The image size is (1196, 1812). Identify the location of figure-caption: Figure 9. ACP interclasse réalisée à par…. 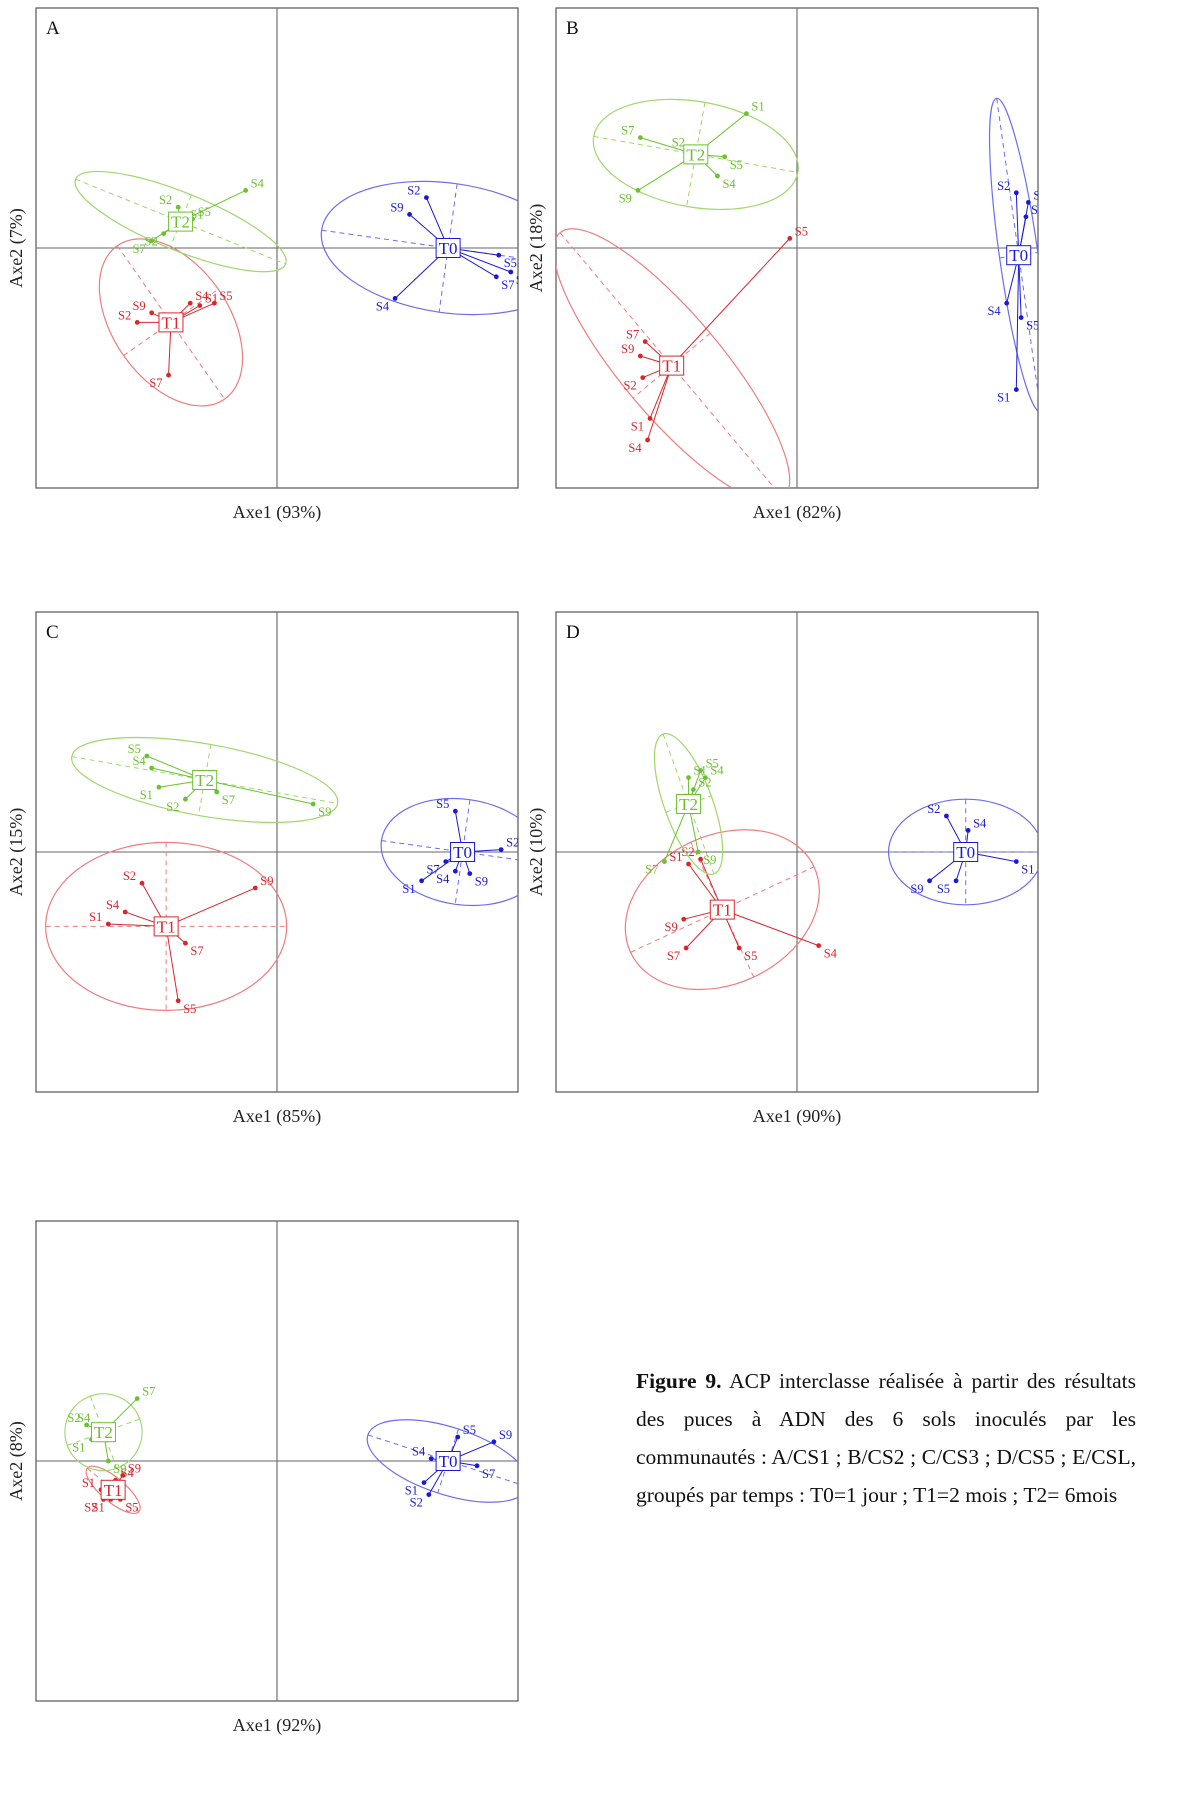
(886, 1438).